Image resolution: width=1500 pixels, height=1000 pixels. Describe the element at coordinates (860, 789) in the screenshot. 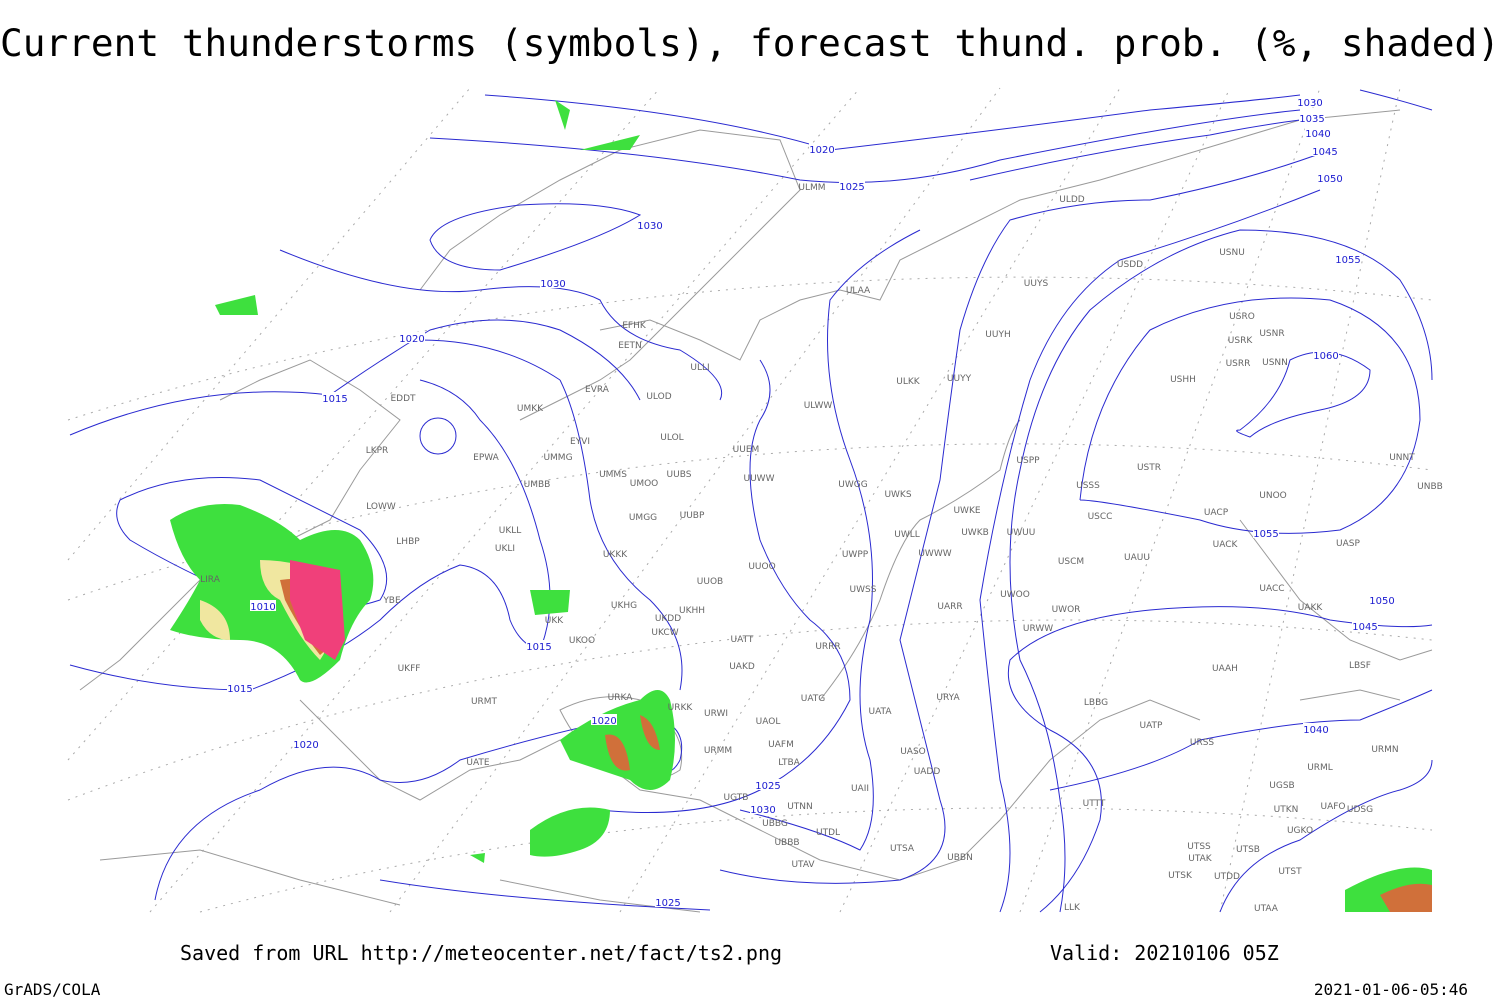

I see `station-label: UAII` at that location.